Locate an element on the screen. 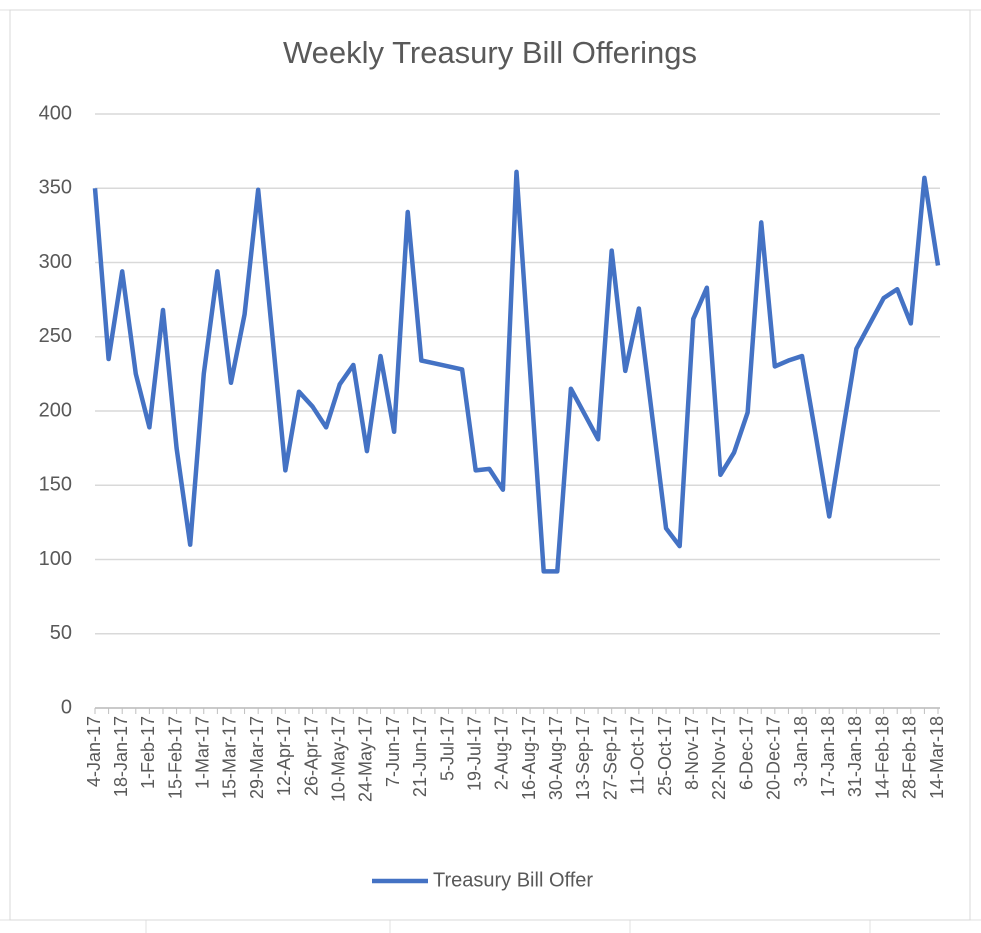 The height and width of the screenshot is (933, 981). legend-label: Treasury Bill Offer is located at coordinates (513, 880).